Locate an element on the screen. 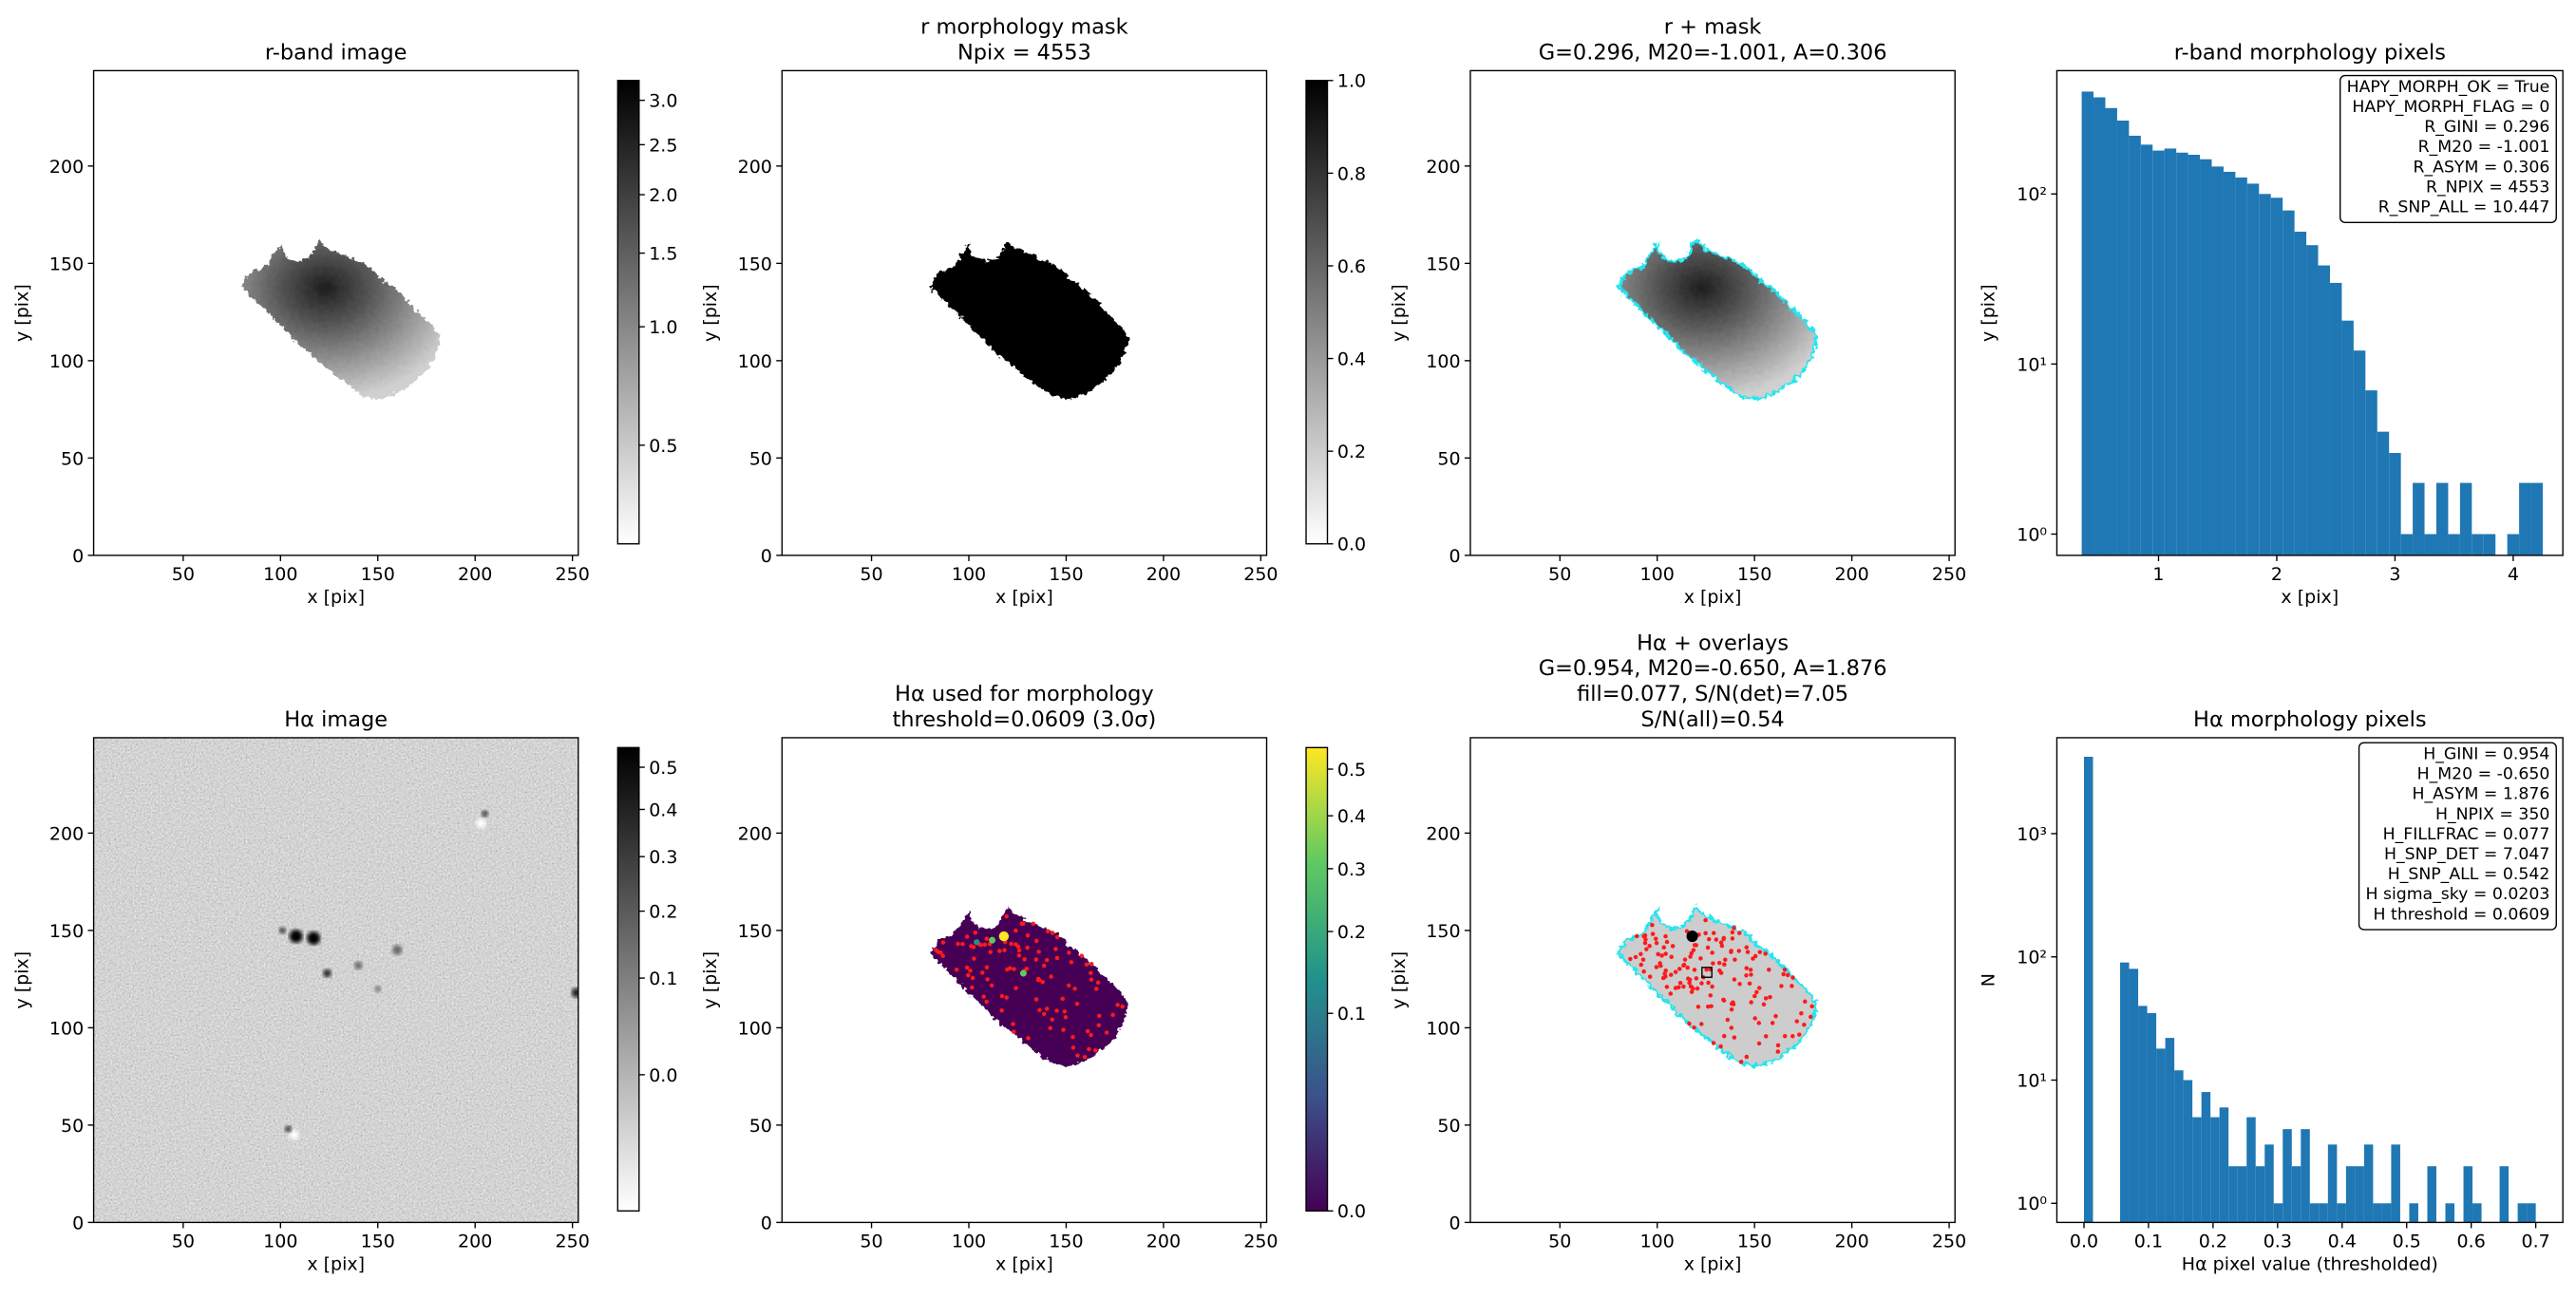  axes-frame is located at coordinates (1712, 980).